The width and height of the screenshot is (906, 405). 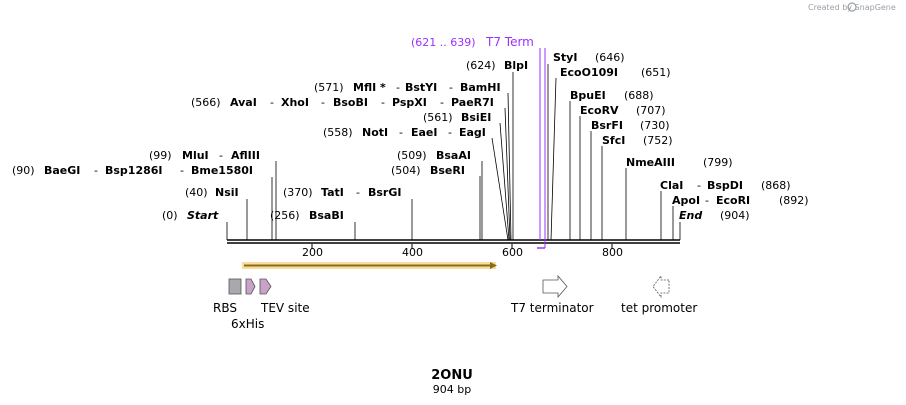 I want to click on his-tag-feature, so click(x=250, y=286).